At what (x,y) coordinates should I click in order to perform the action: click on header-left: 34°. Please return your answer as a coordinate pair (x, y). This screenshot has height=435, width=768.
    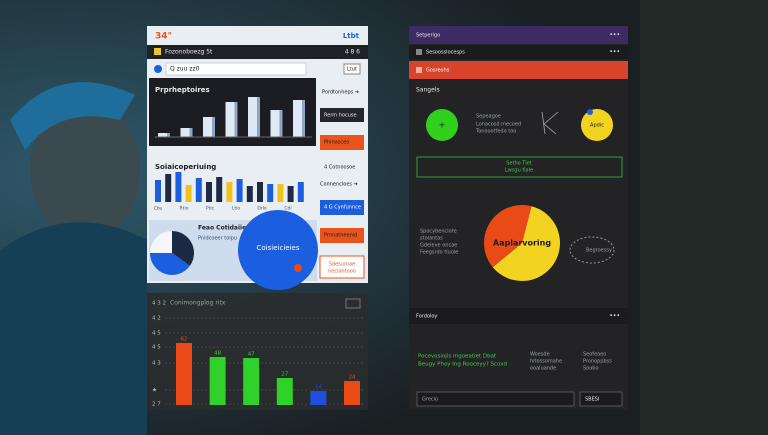
    Looking at the image, I should click on (163, 37).